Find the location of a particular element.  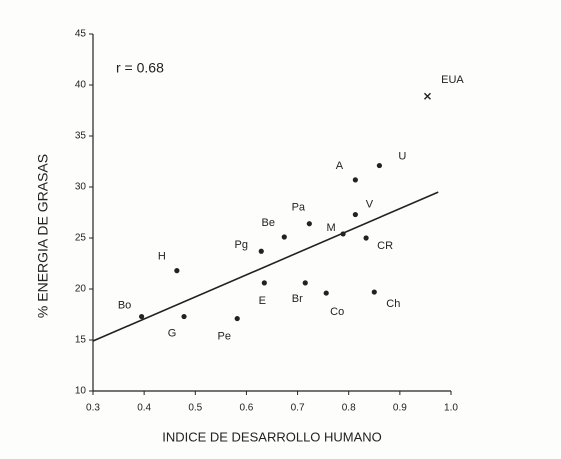

point-label: U is located at coordinates (402, 156).